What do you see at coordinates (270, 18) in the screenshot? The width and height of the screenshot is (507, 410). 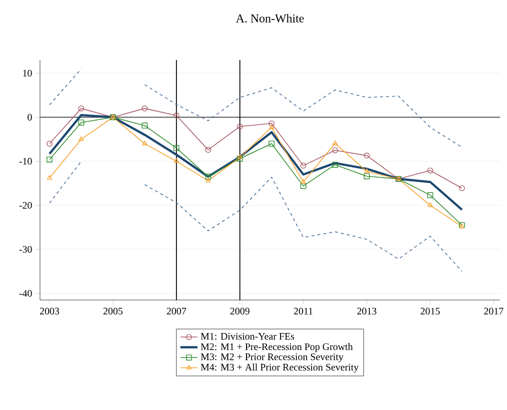 I see `chart-title: A. Non-White` at bounding box center [270, 18].